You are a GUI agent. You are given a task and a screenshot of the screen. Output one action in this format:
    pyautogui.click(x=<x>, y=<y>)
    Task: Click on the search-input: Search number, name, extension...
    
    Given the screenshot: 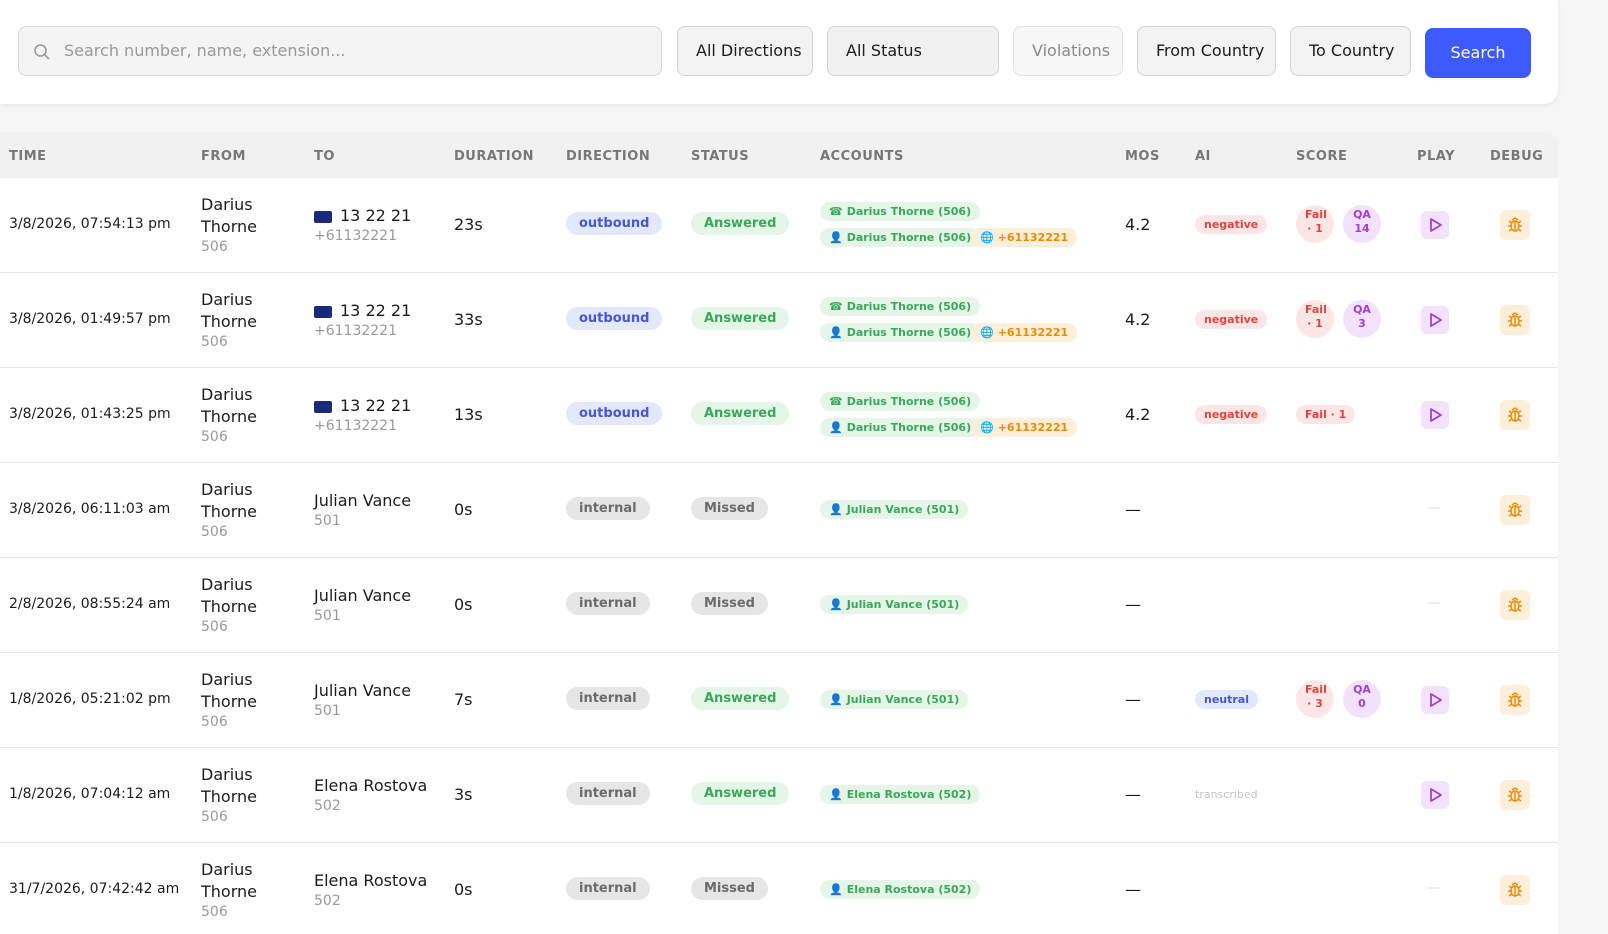 What is the action you would take?
    pyautogui.click(x=340, y=51)
    